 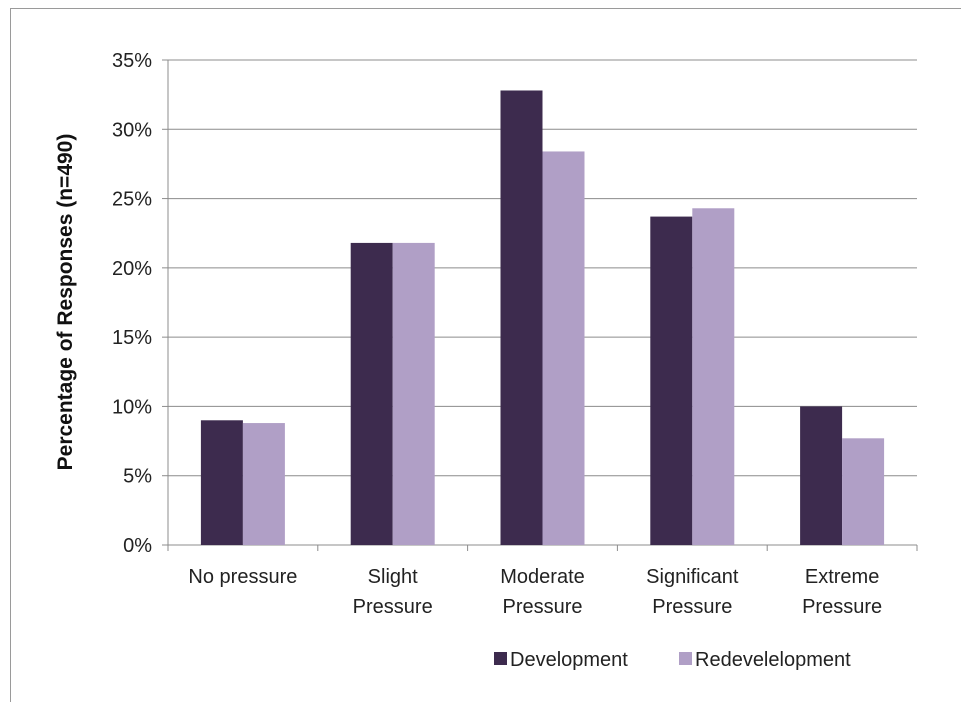 What do you see at coordinates (132, 407) in the screenshot?
I see `y-tick-label: 10%` at bounding box center [132, 407].